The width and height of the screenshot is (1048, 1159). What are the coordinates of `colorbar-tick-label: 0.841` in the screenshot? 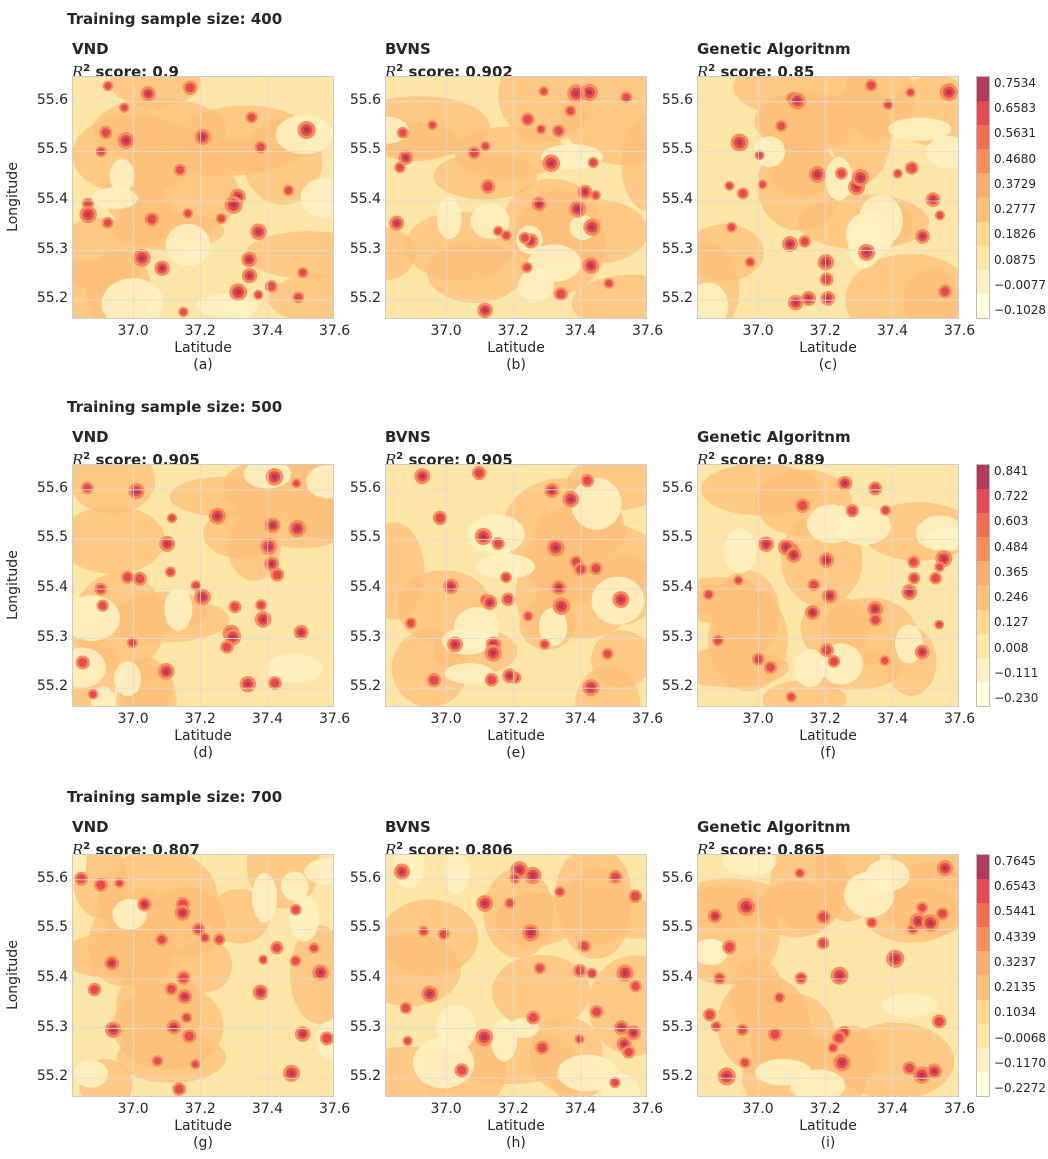 It's located at (1011, 471).